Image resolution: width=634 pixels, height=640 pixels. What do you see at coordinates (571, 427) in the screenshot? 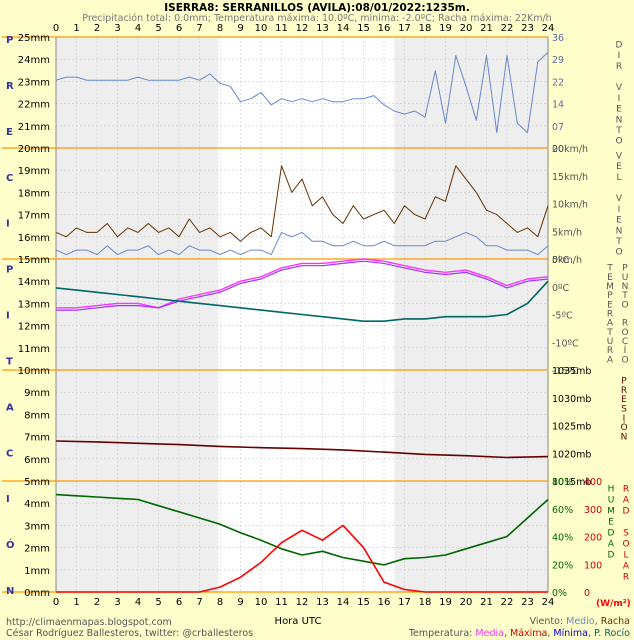
I see `pressure-tick-label: 1025mb` at bounding box center [571, 427].